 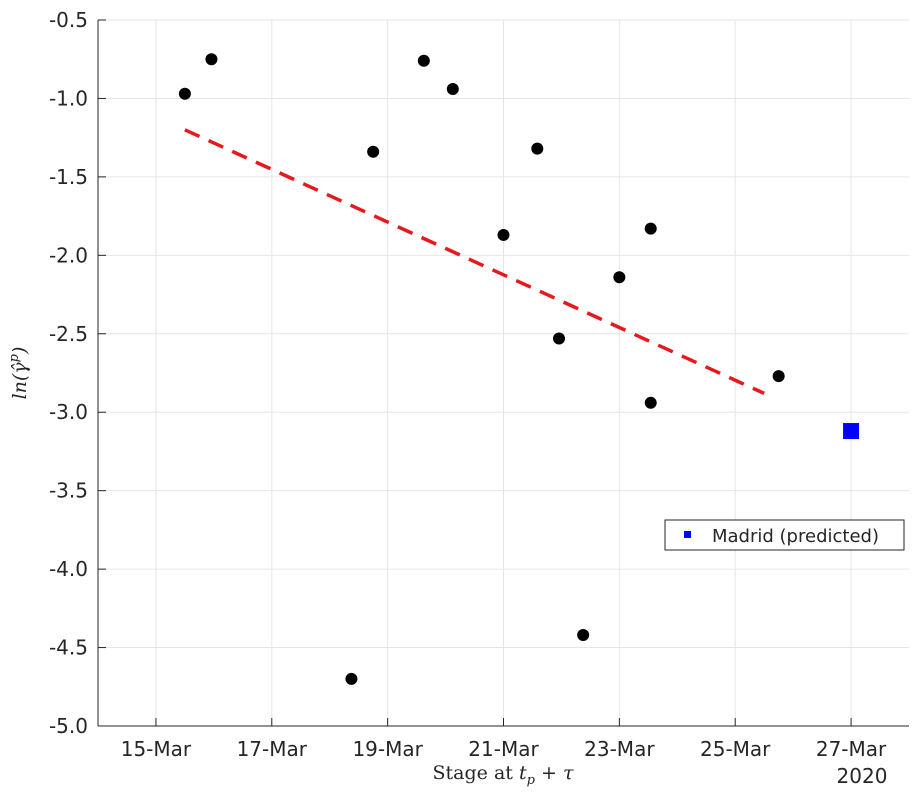 I want to click on legend: Madrid (predicted), so click(x=784, y=535).